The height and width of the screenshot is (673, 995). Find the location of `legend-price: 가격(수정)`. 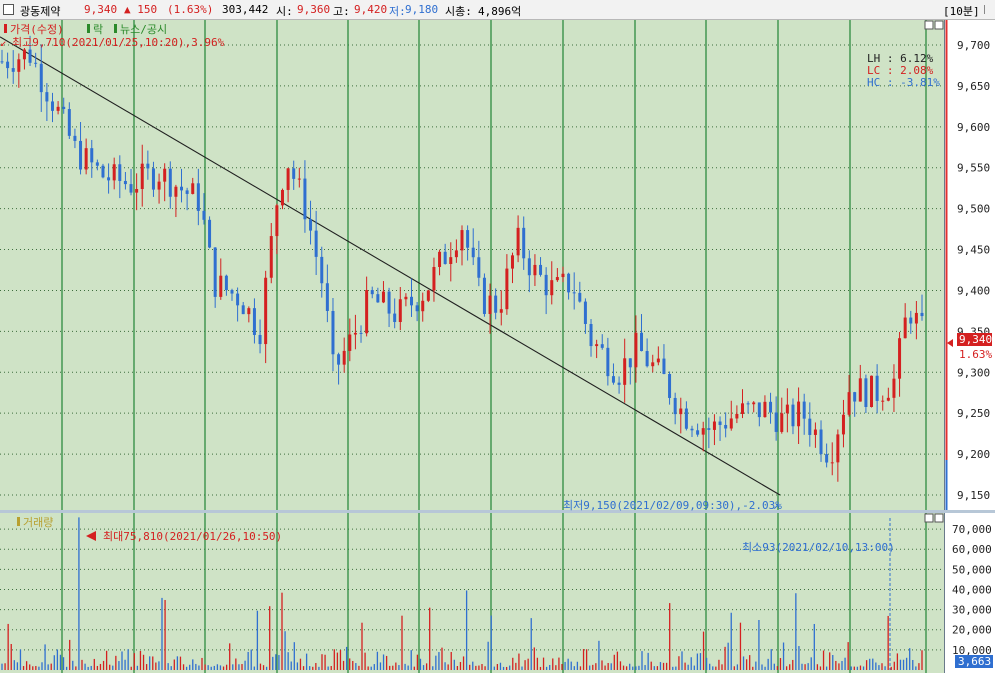

legend-price: 가격(수정) is located at coordinates (37, 29).